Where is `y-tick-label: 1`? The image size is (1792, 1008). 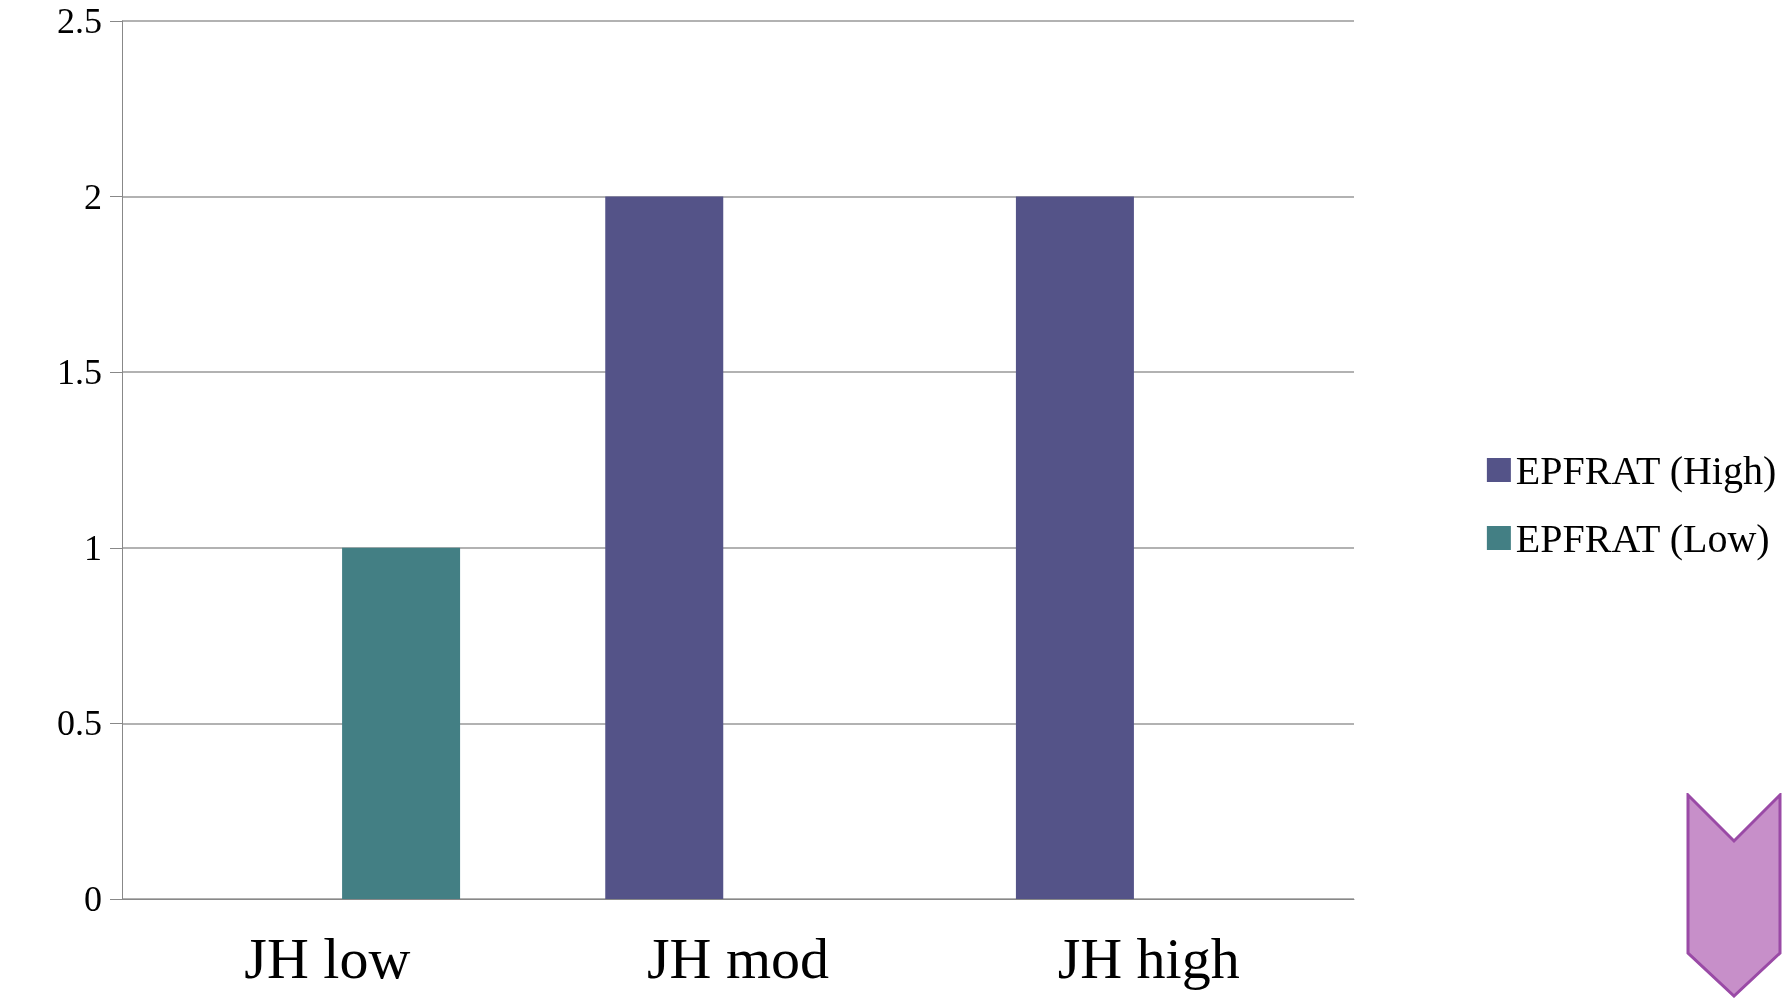 y-tick-label: 1 is located at coordinates (93, 547).